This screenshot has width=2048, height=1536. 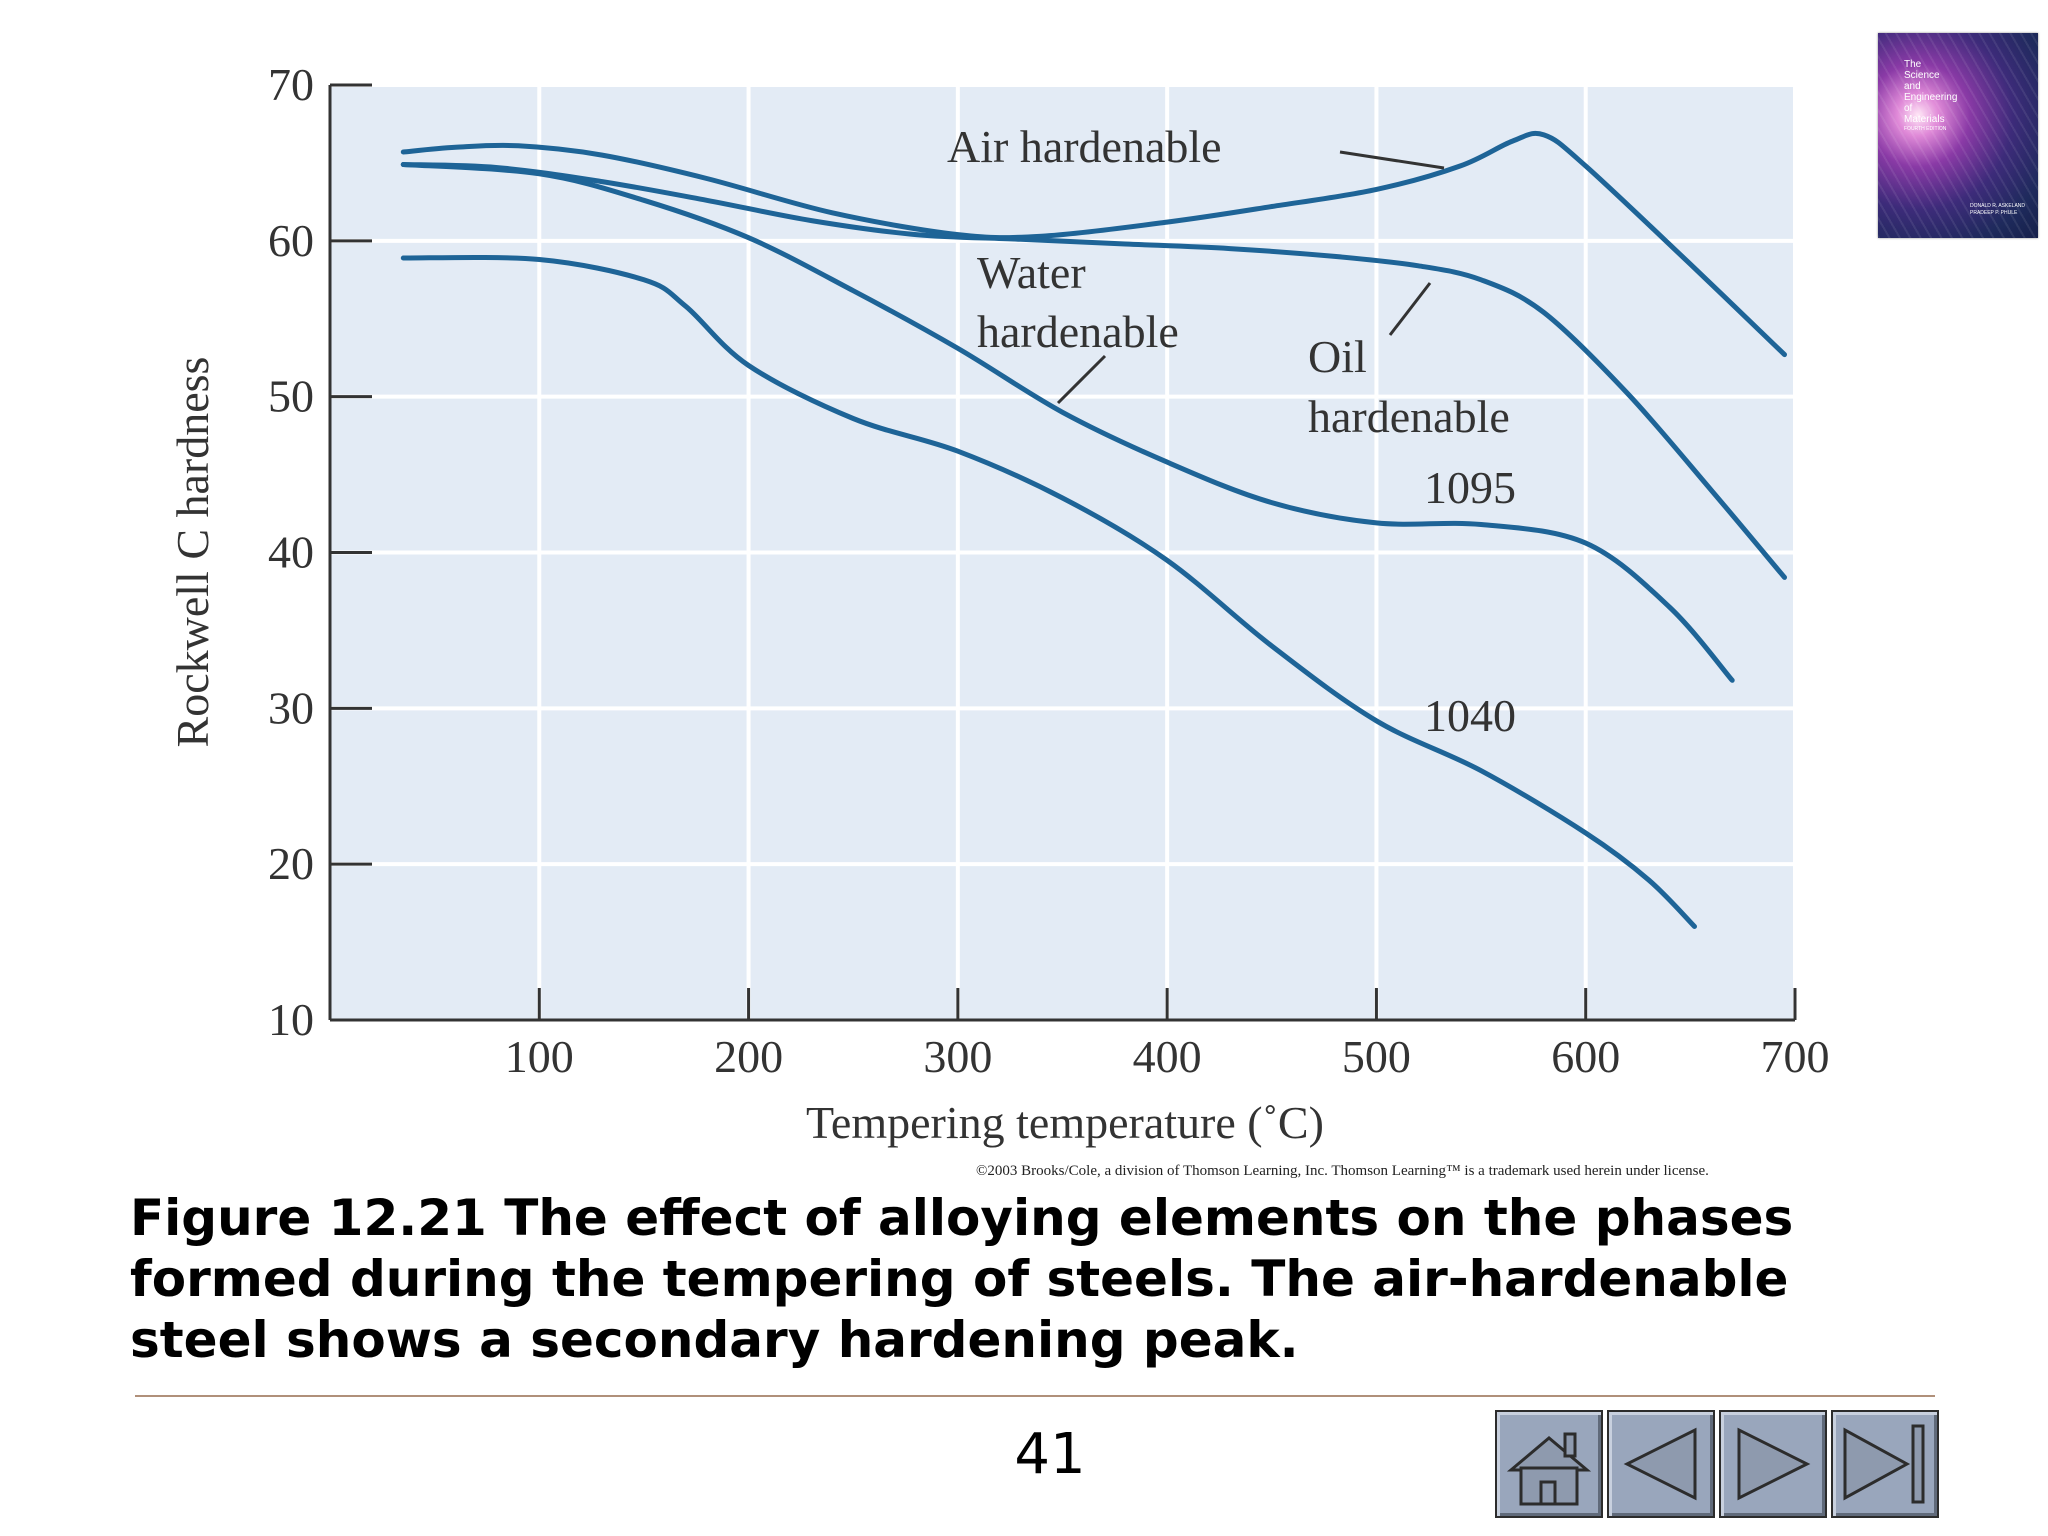 What do you see at coordinates (291, 863) in the screenshot?
I see `y-tick-label: 20` at bounding box center [291, 863].